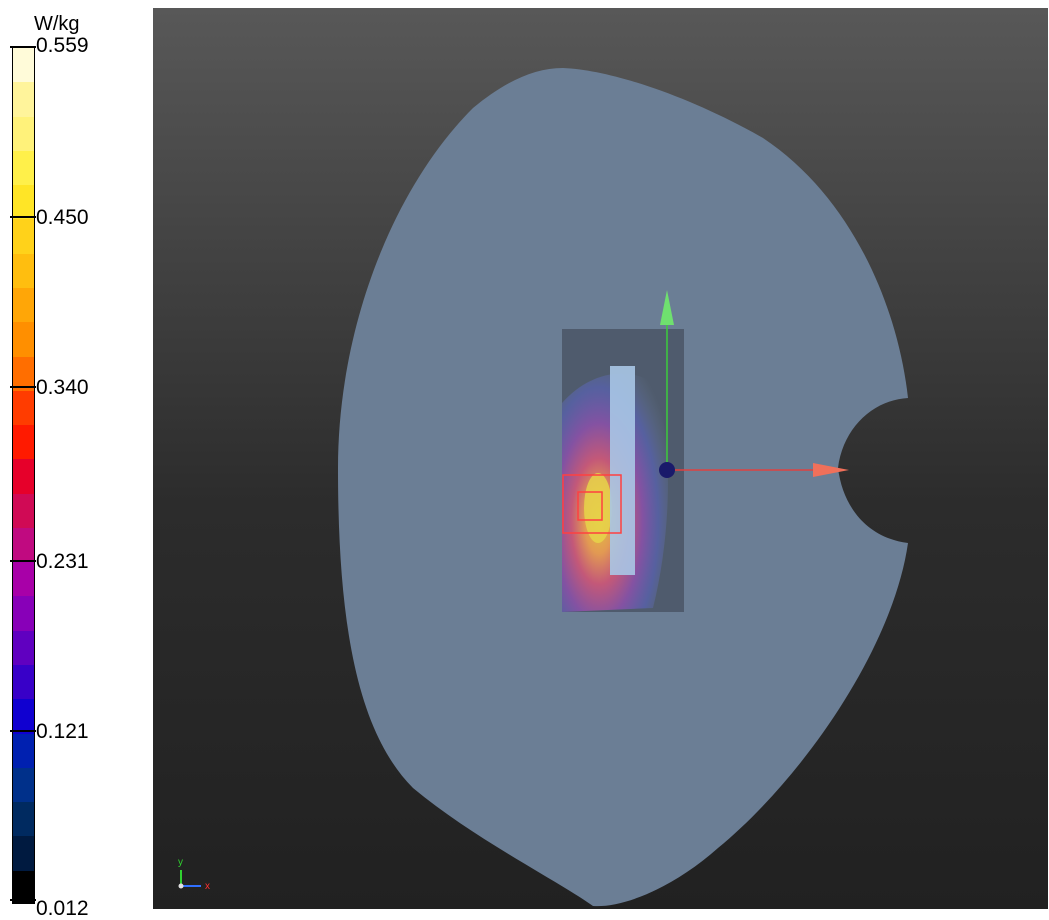 The image size is (1049, 920). Describe the element at coordinates (62, 731) in the screenshot. I see `color-scale-tick-label: 0.121` at that location.